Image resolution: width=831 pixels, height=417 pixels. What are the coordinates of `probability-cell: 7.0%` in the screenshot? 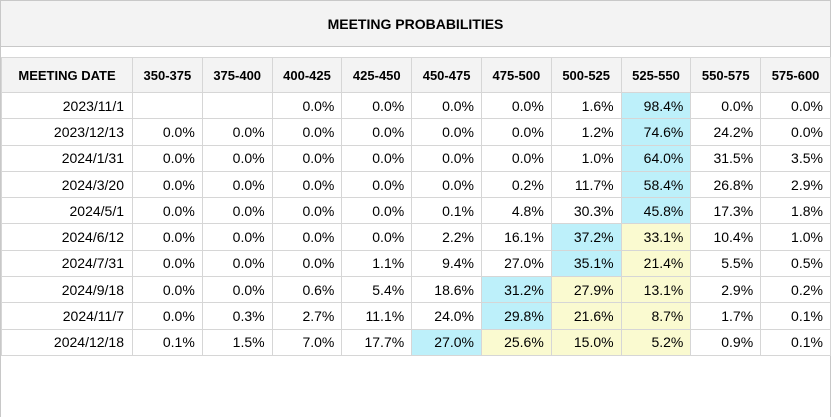 It's located at (307, 342).